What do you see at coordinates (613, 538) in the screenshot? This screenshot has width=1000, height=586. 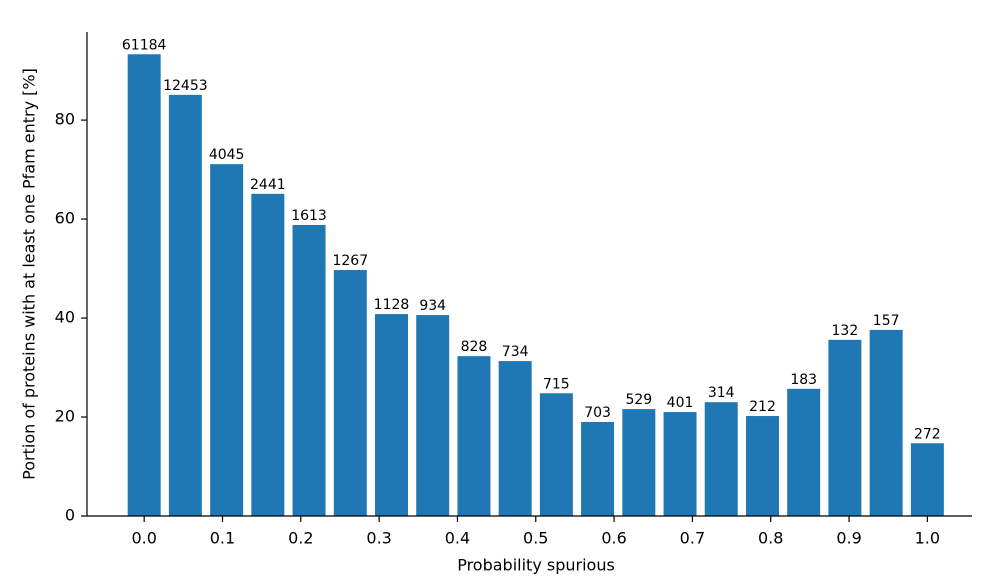 I see `x-tick-label: 0.6` at bounding box center [613, 538].